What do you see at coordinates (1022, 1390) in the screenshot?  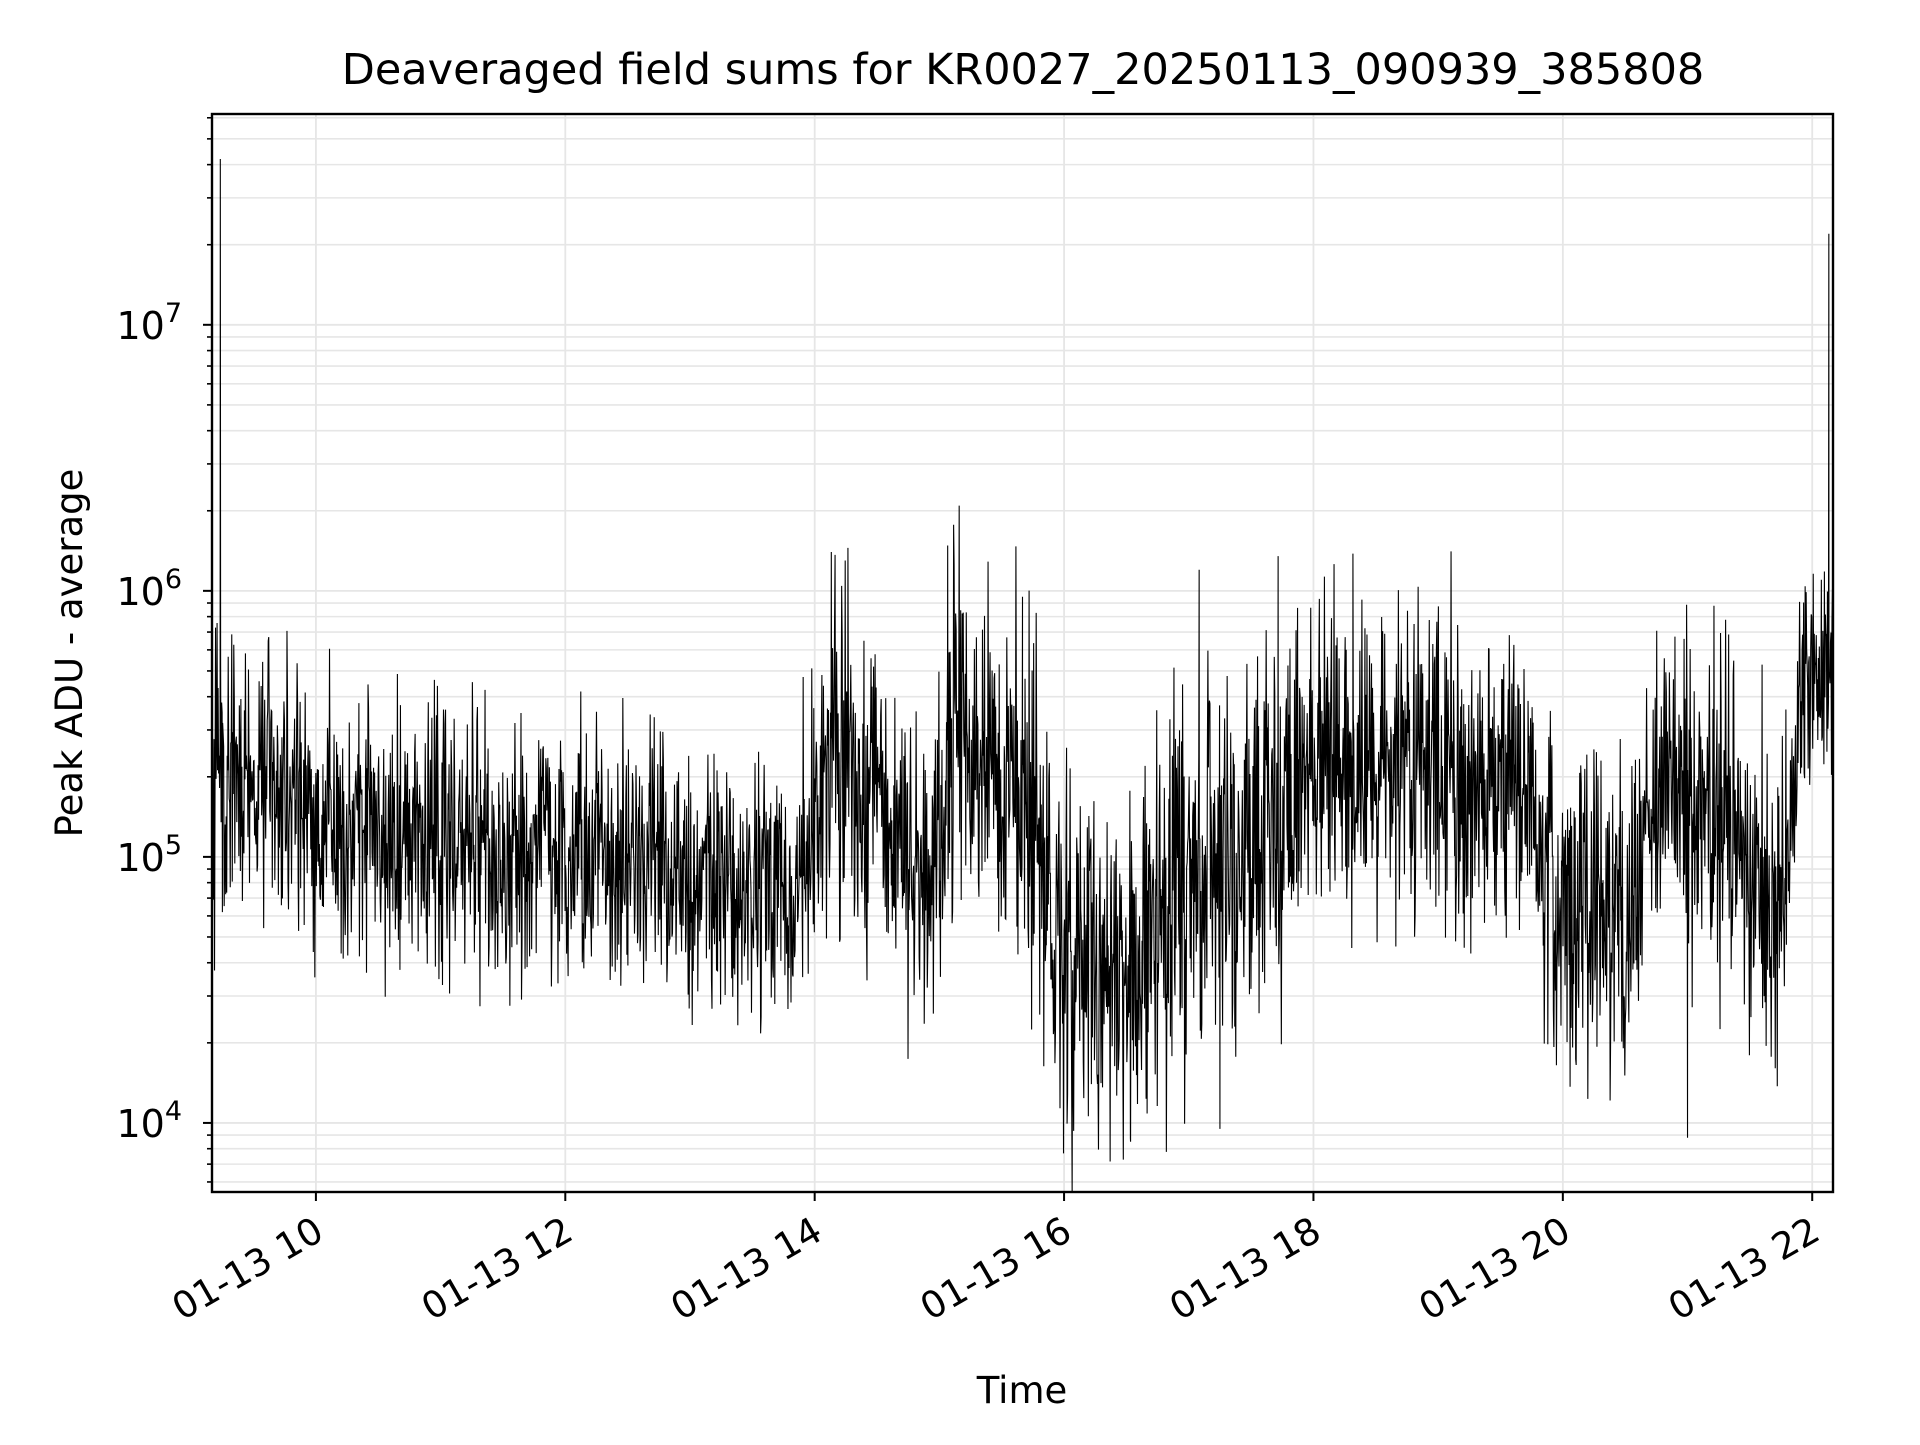 I see `x-axis-label: Time` at bounding box center [1022, 1390].